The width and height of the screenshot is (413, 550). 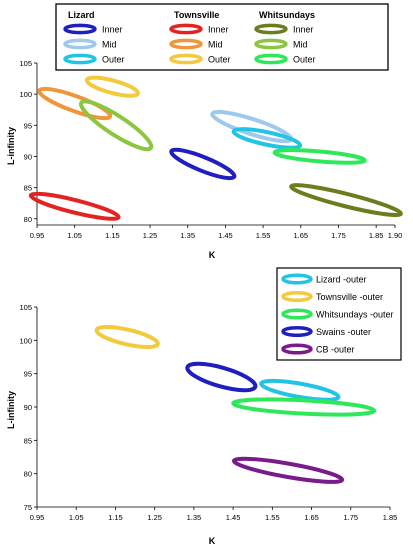 I want to click on legend-group-title: Whitsundays, so click(x=287, y=15).